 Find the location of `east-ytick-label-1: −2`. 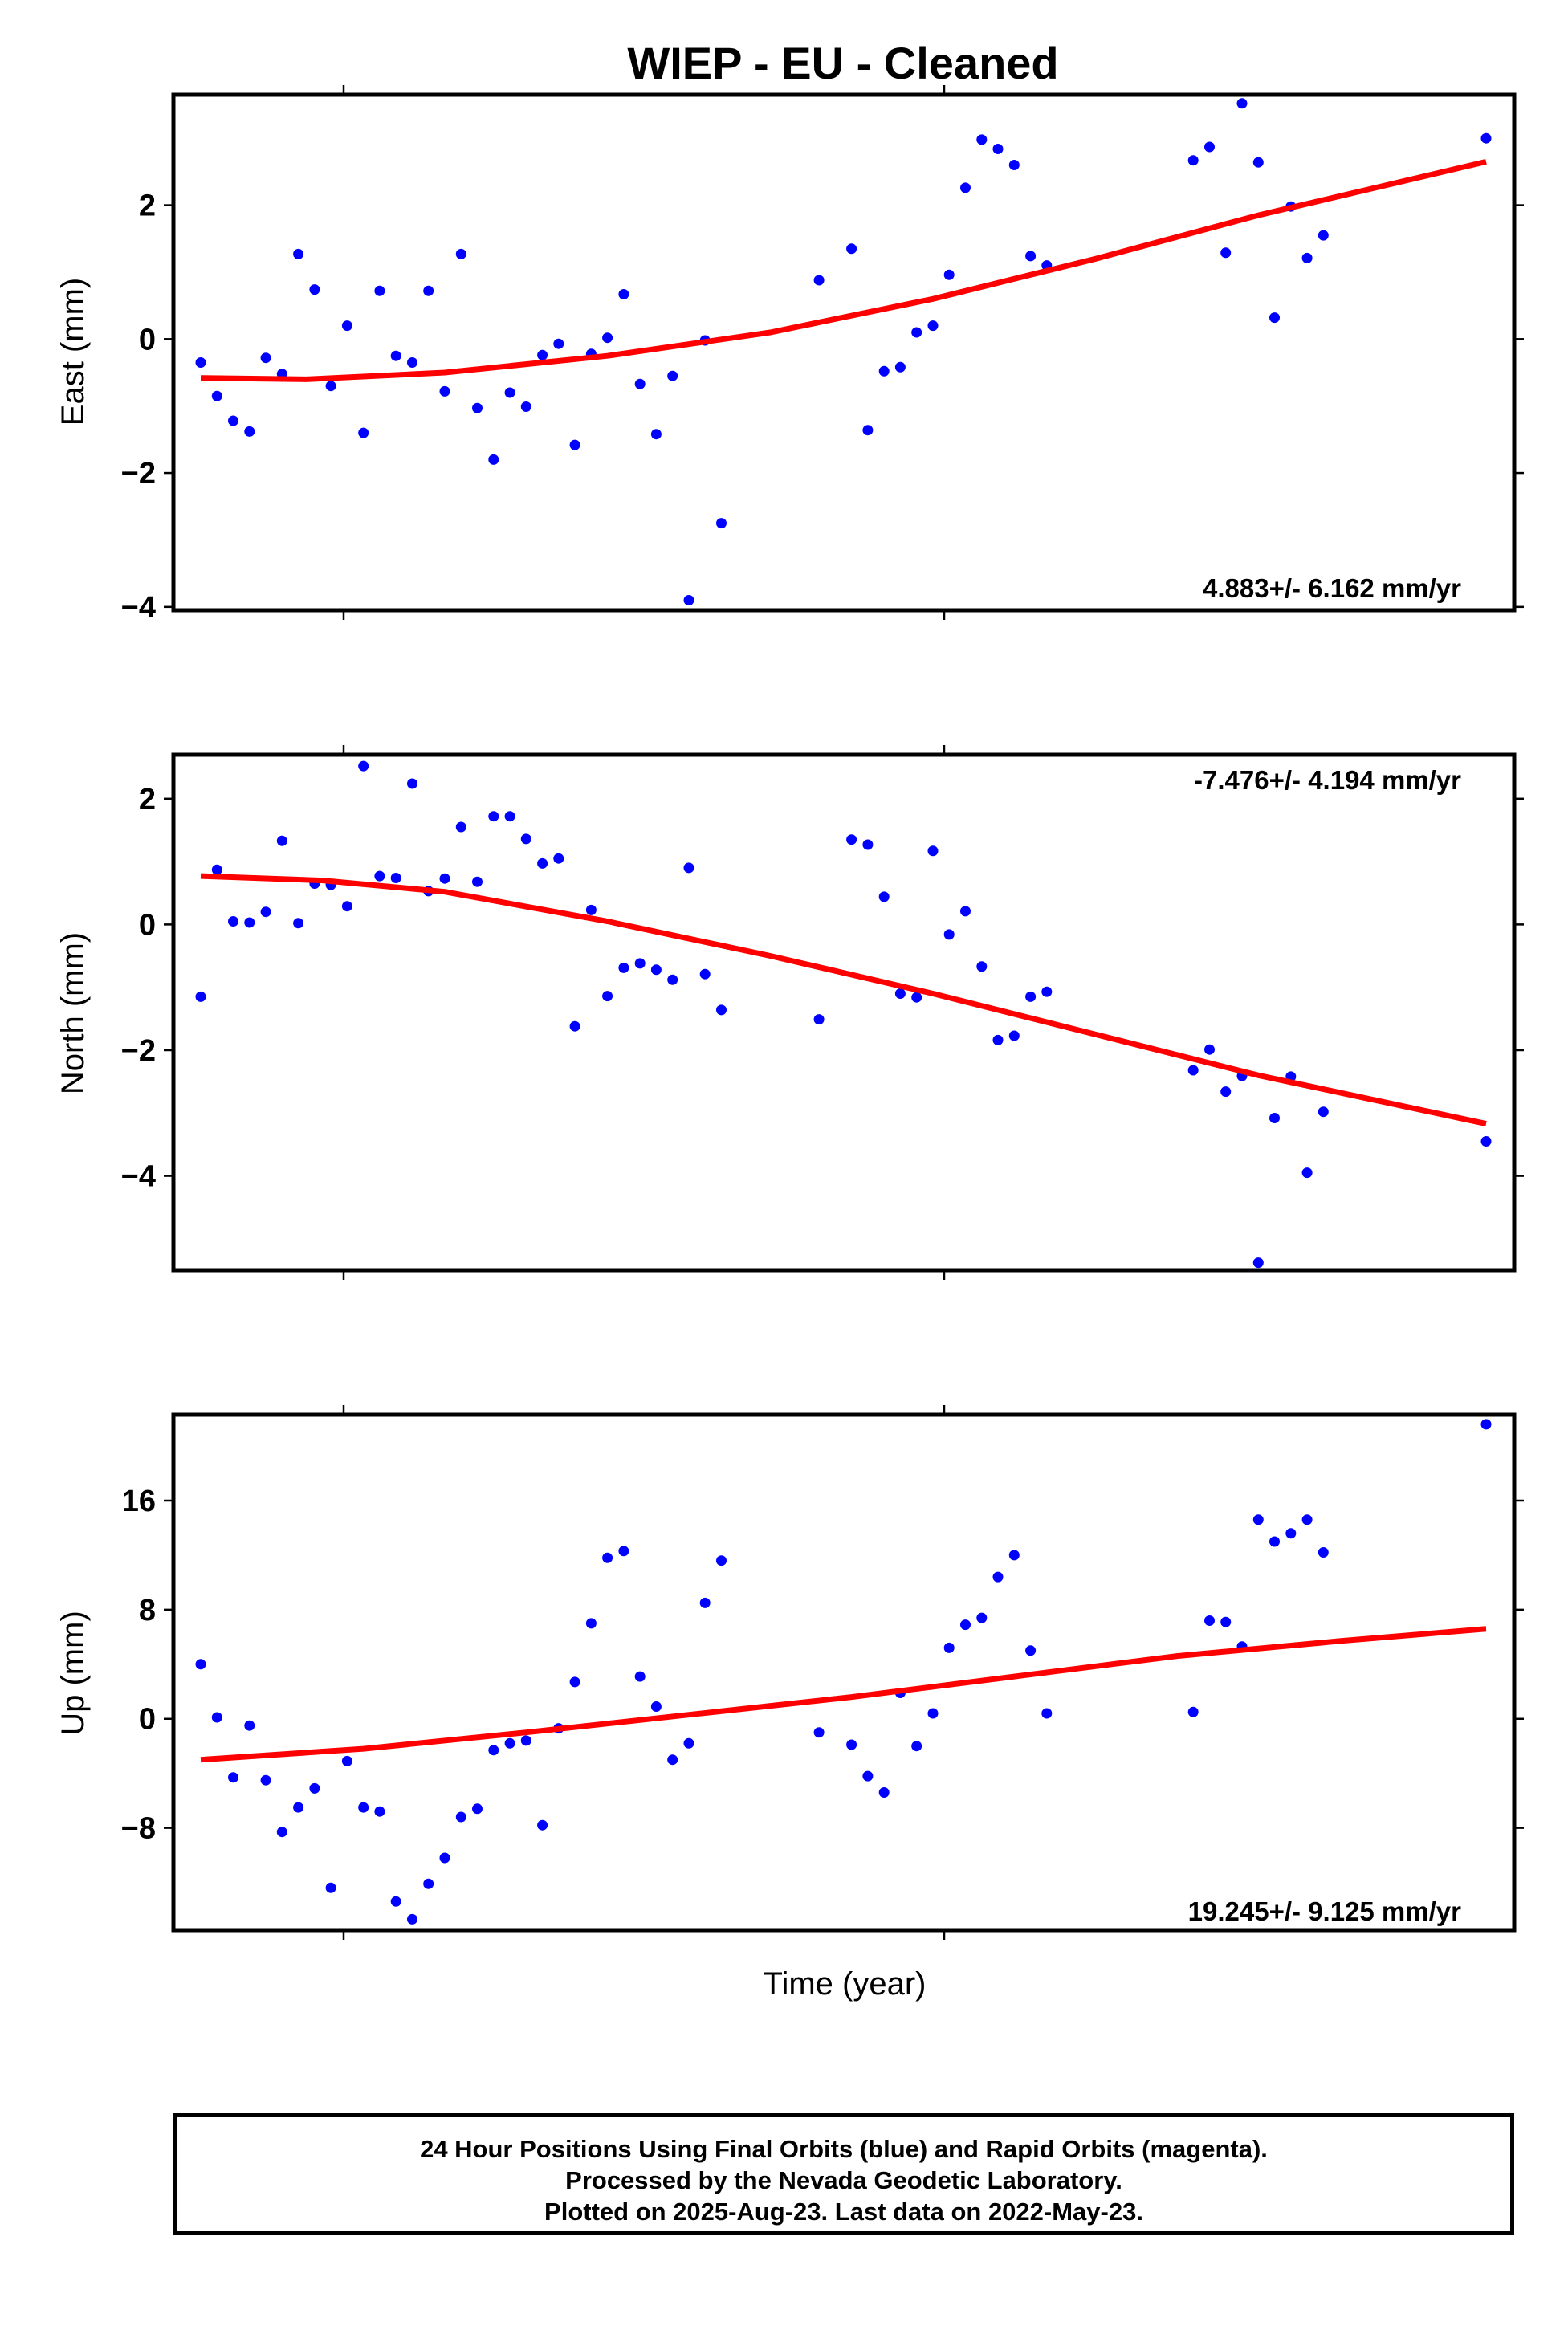

east-ytick-label-1: −2 is located at coordinates (138, 474).